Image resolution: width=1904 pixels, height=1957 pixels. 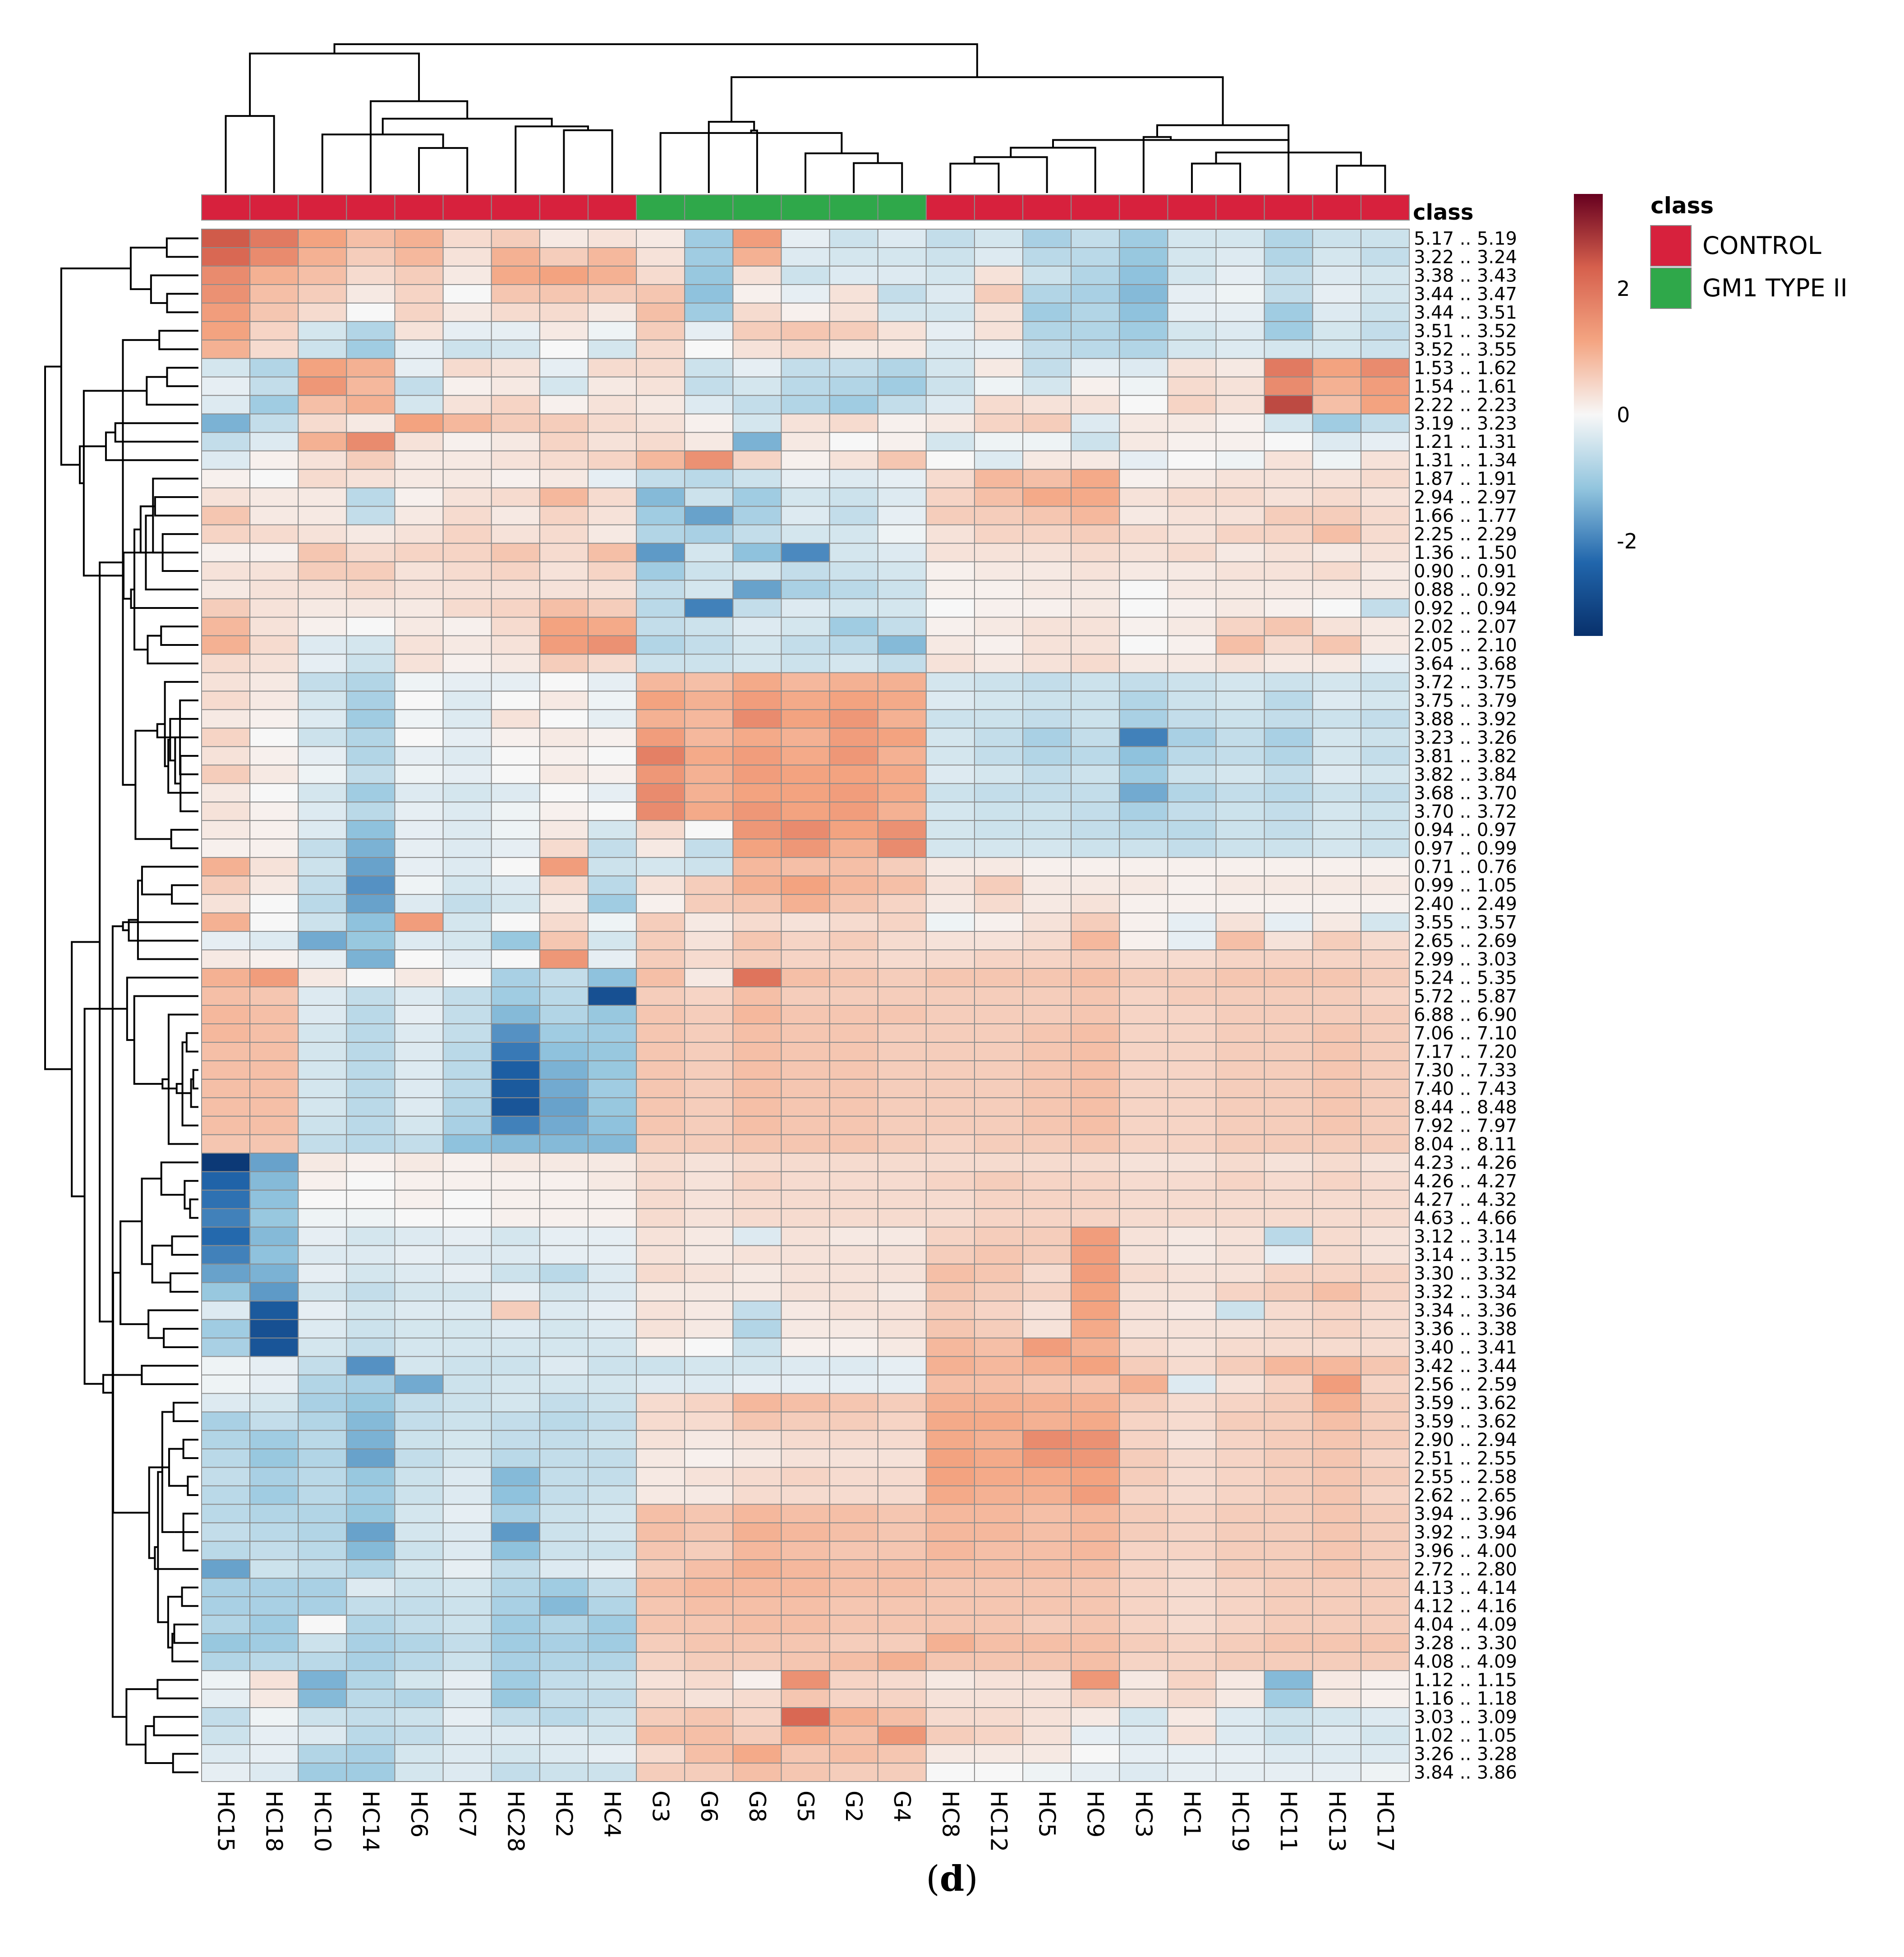 What do you see at coordinates (1465, 664) in the screenshot?
I see `row-label: 3.64 .. 3.68` at bounding box center [1465, 664].